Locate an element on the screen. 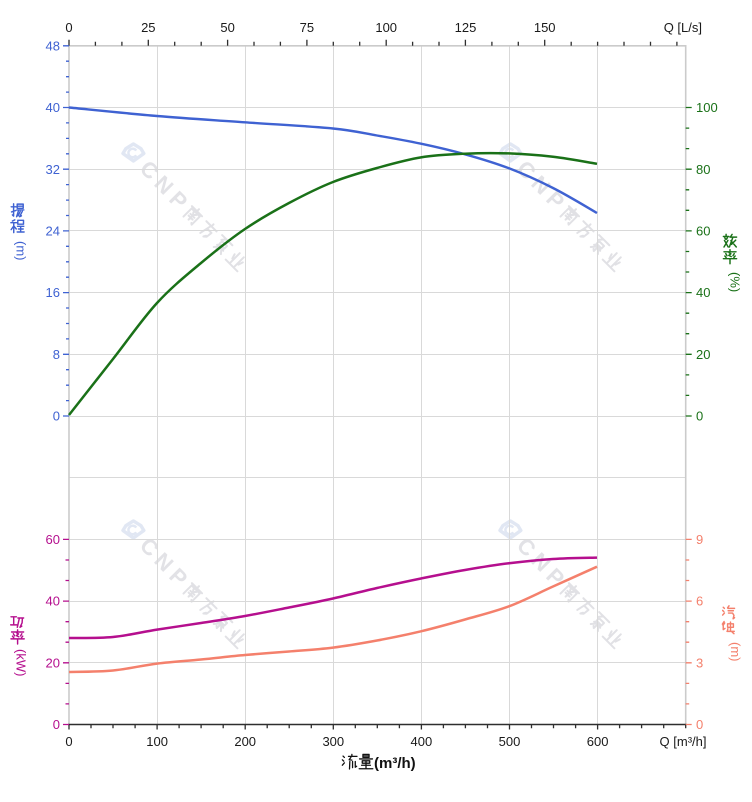 Image resolution: width=752 pixels, height=802 pixels. svg-text: 75 is located at coordinates (307, 27).